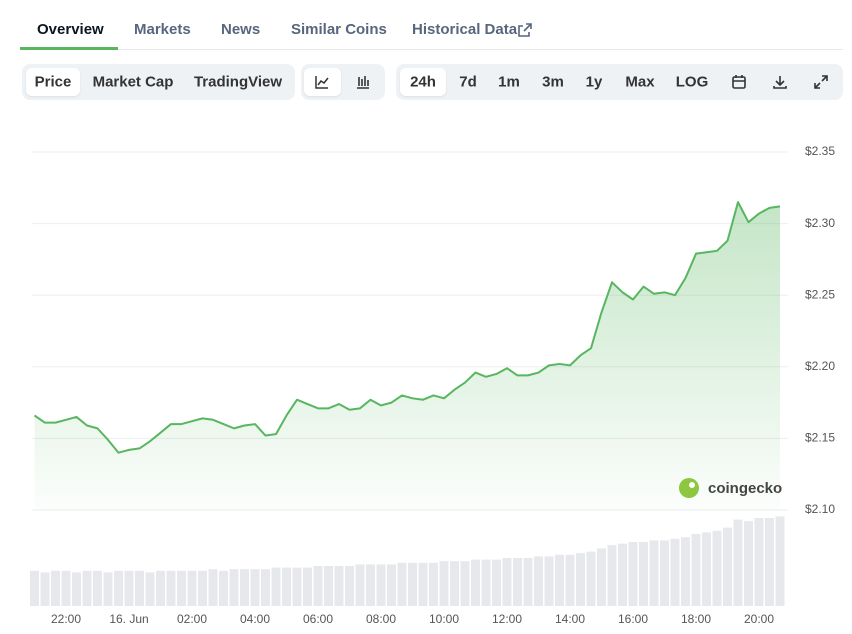  What do you see at coordinates (70, 29) in the screenshot?
I see `tab: Overview` at bounding box center [70, 29].